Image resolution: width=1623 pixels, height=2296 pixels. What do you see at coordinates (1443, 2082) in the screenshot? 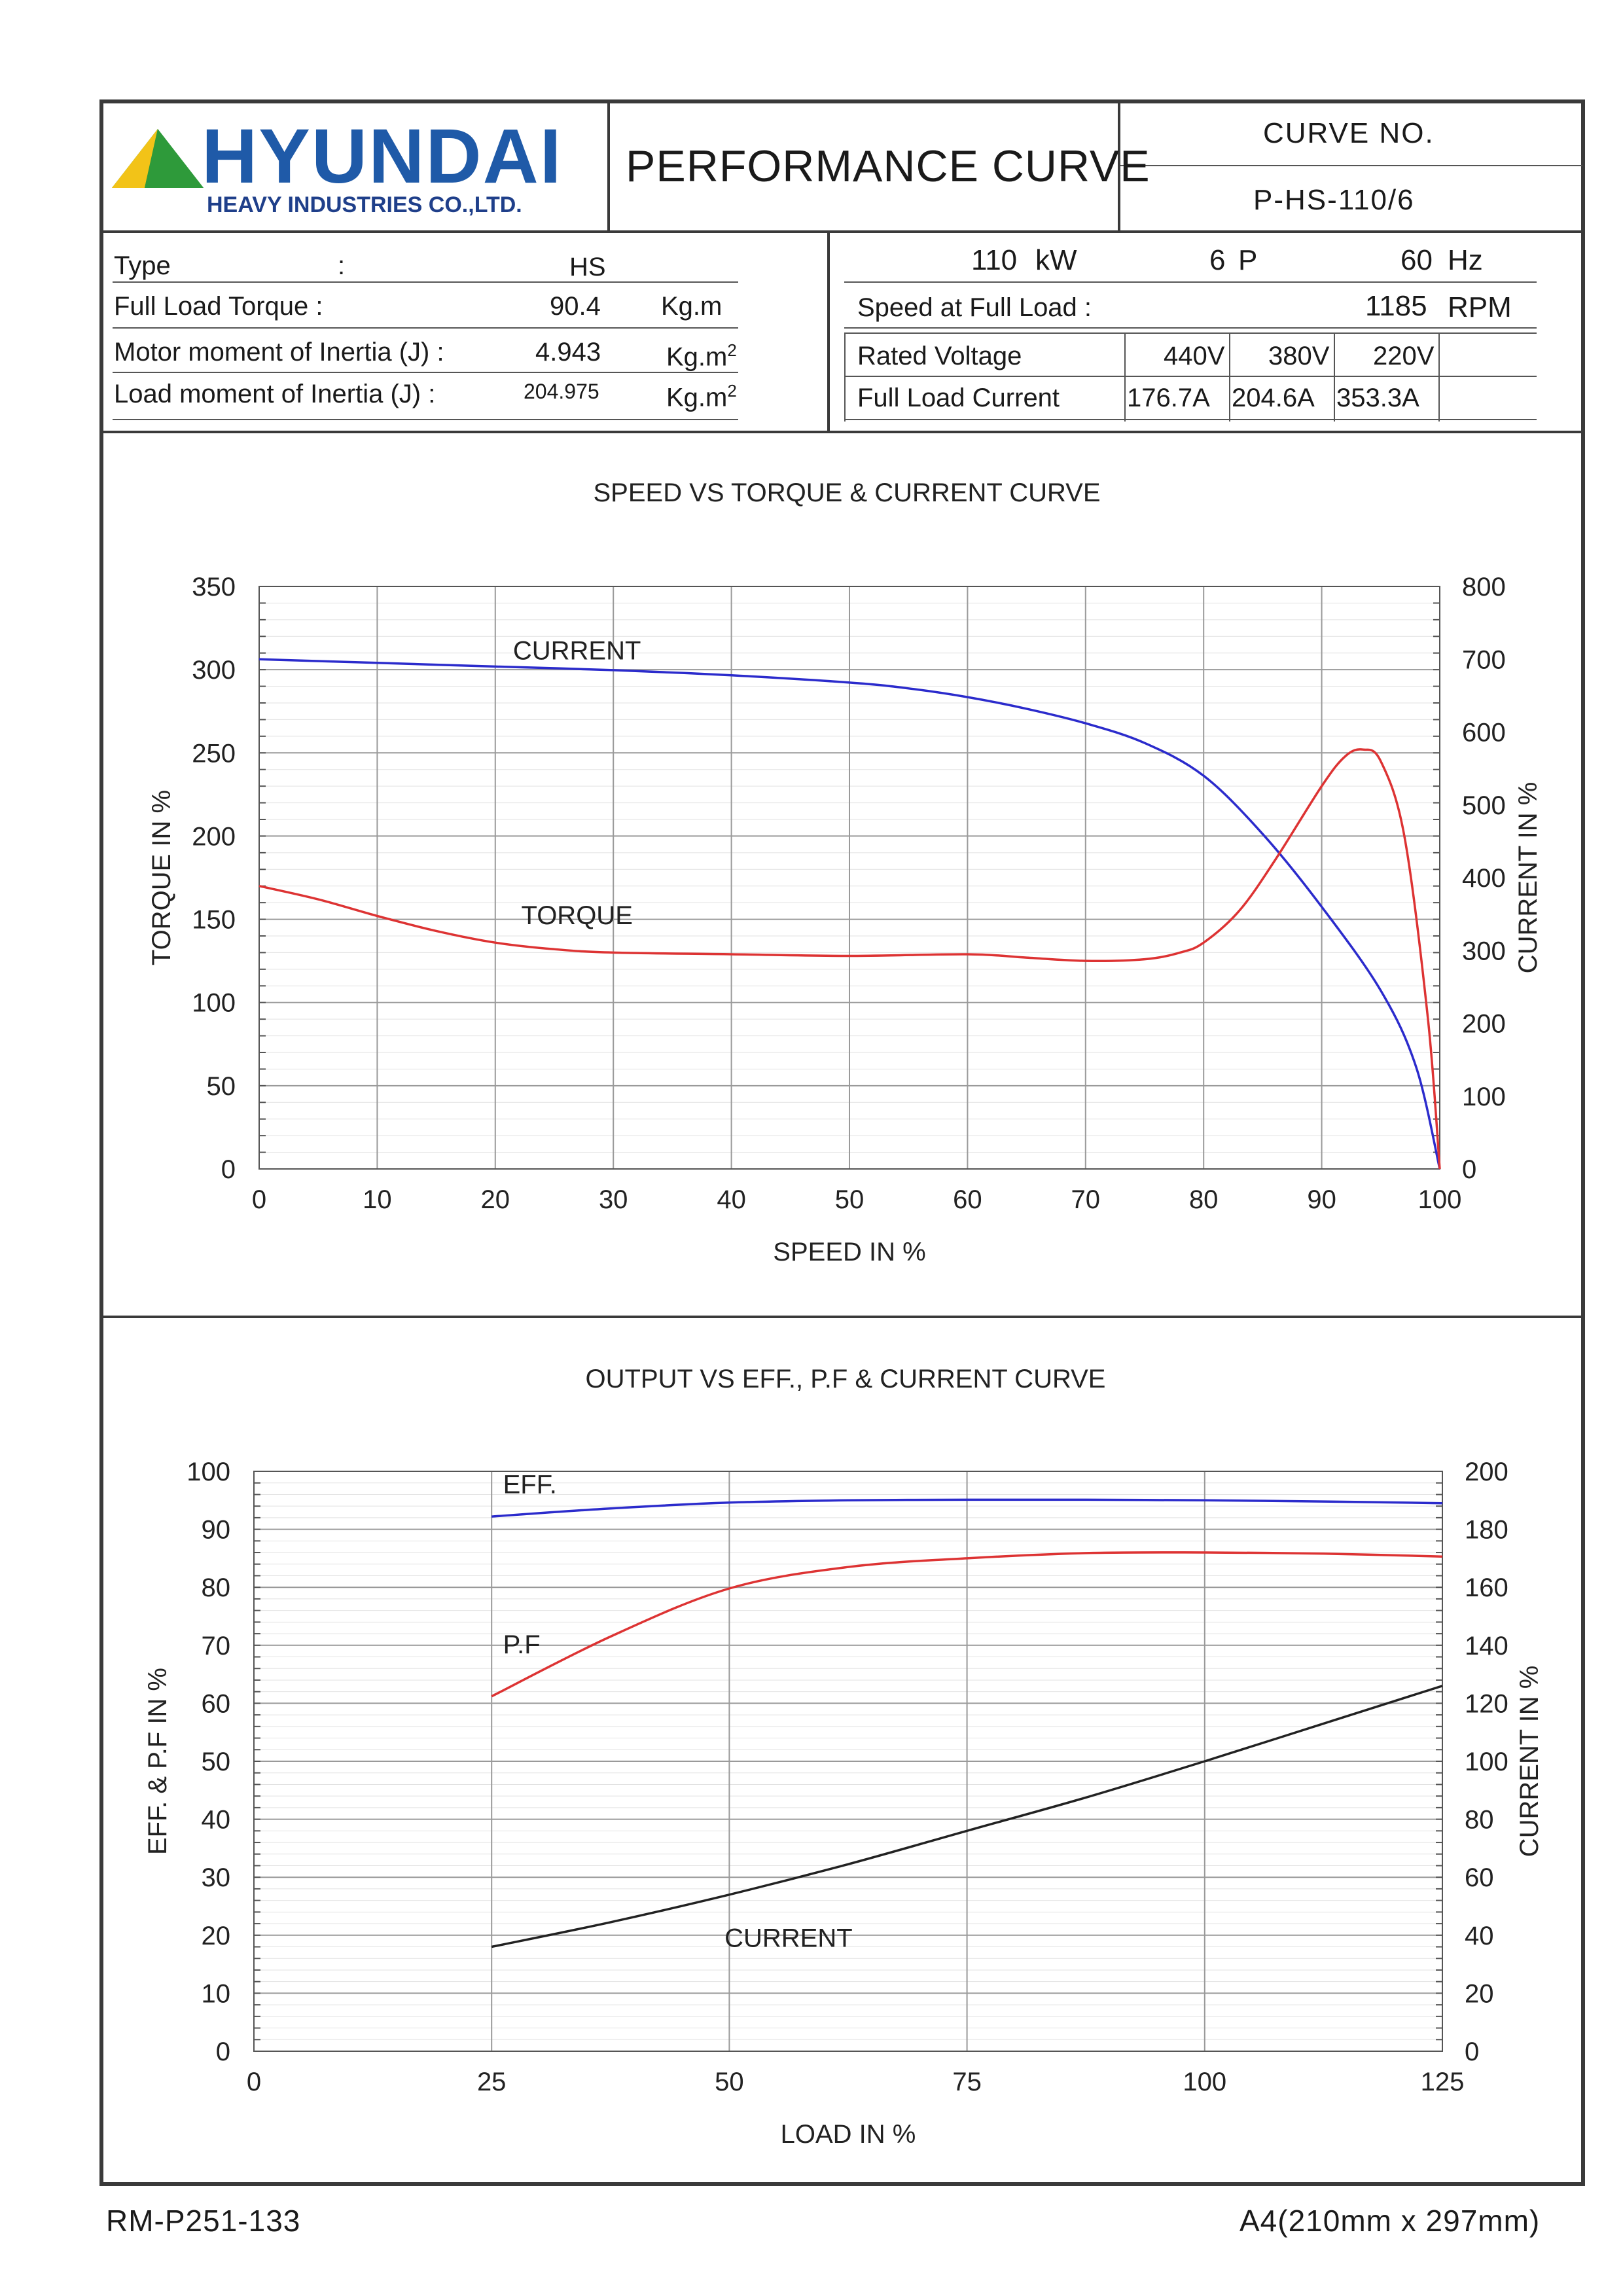
I see `x-tick-label: 125` at bounding box center [1443, 2082].